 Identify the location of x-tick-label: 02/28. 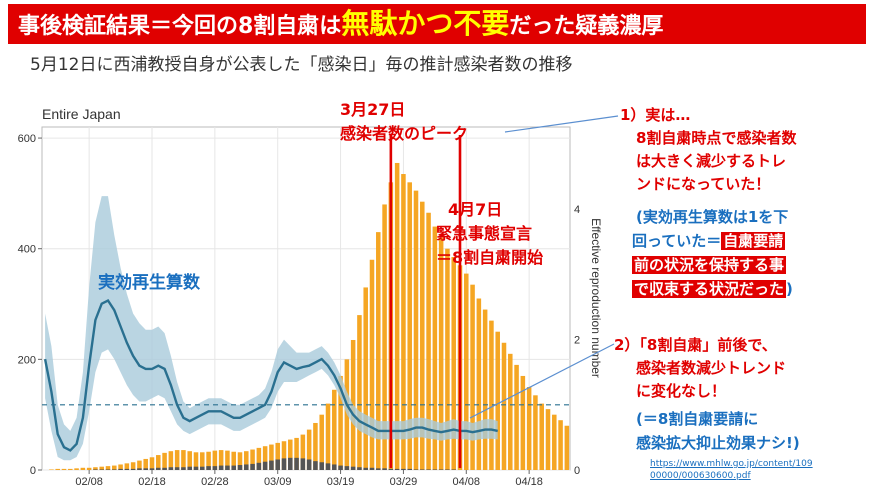
(215, 482).